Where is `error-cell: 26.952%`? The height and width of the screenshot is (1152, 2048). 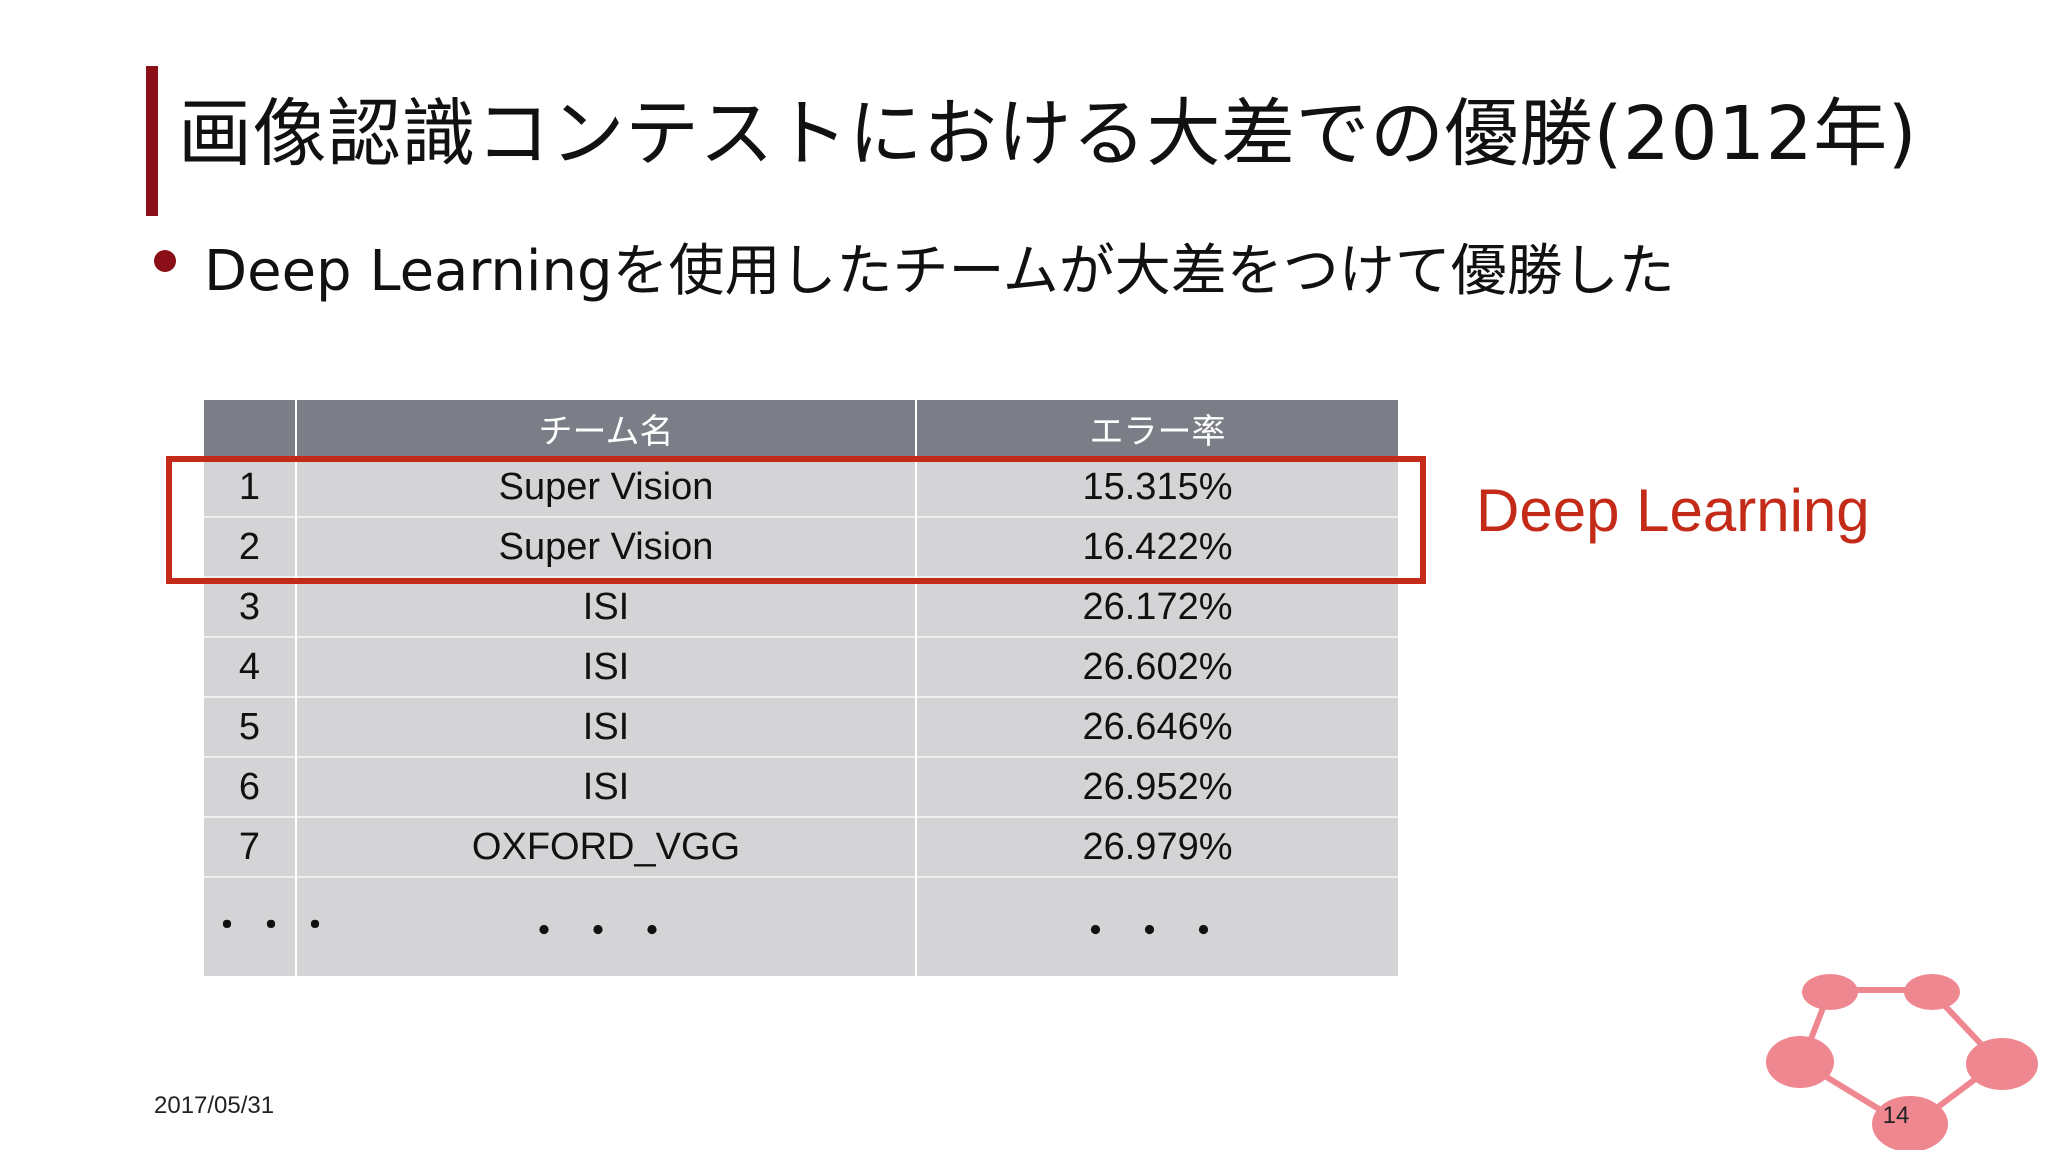 error-cell: 26.952% is located at coordinates (1156, 786).